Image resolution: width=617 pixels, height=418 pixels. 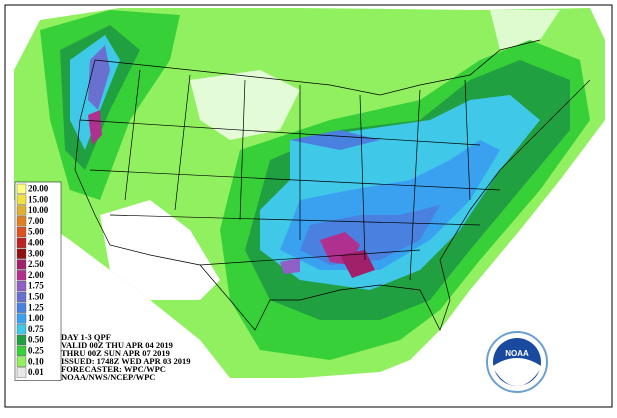 I want to click on legend-label: 0.01, so click(x=36, y=372).